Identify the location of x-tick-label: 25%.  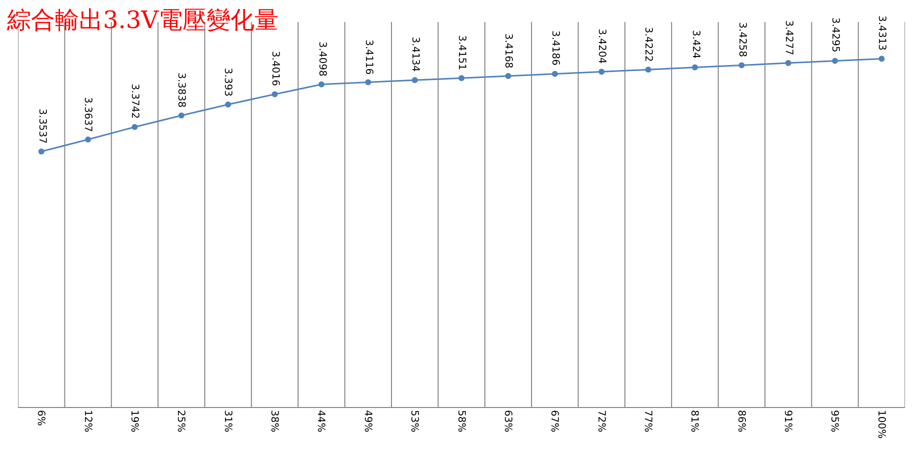
(180, 421).